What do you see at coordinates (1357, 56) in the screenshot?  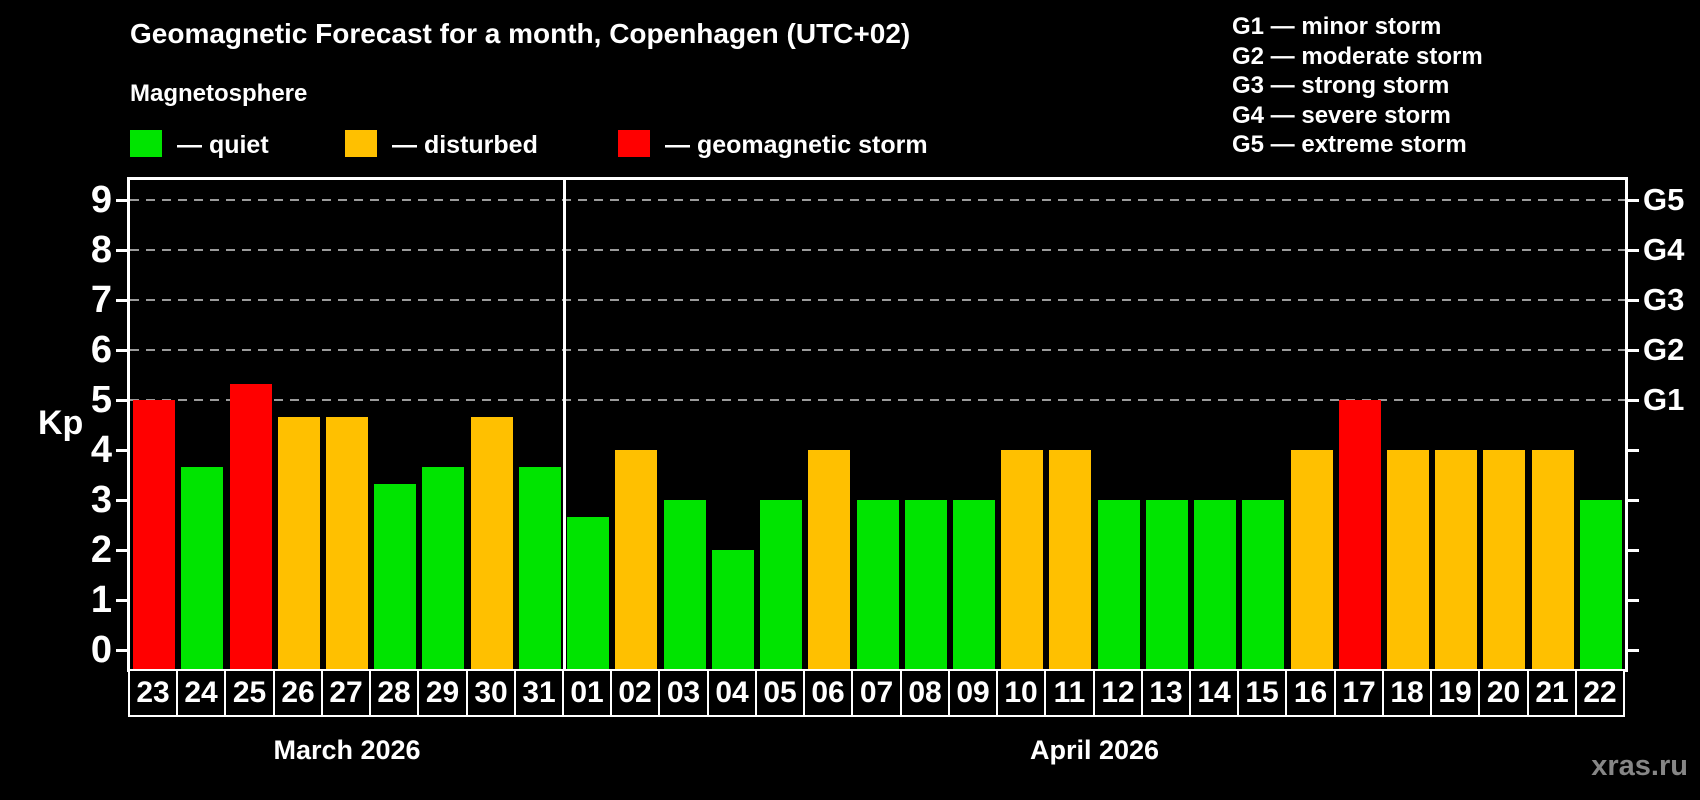 I see `g-scale-item-g2: G2 — moderate storm` at bounding box center [1357, 56].